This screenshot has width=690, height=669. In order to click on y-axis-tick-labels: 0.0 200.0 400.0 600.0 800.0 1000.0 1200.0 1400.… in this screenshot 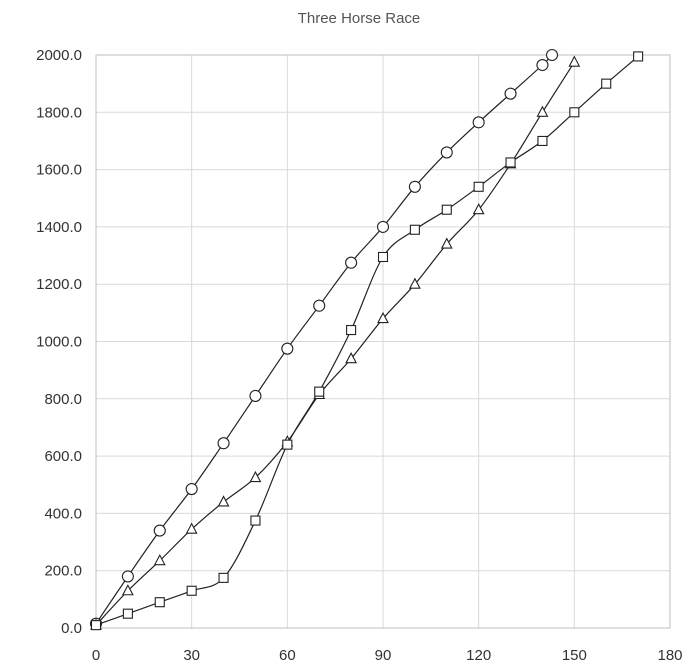, I will do `click(59, 342)`.